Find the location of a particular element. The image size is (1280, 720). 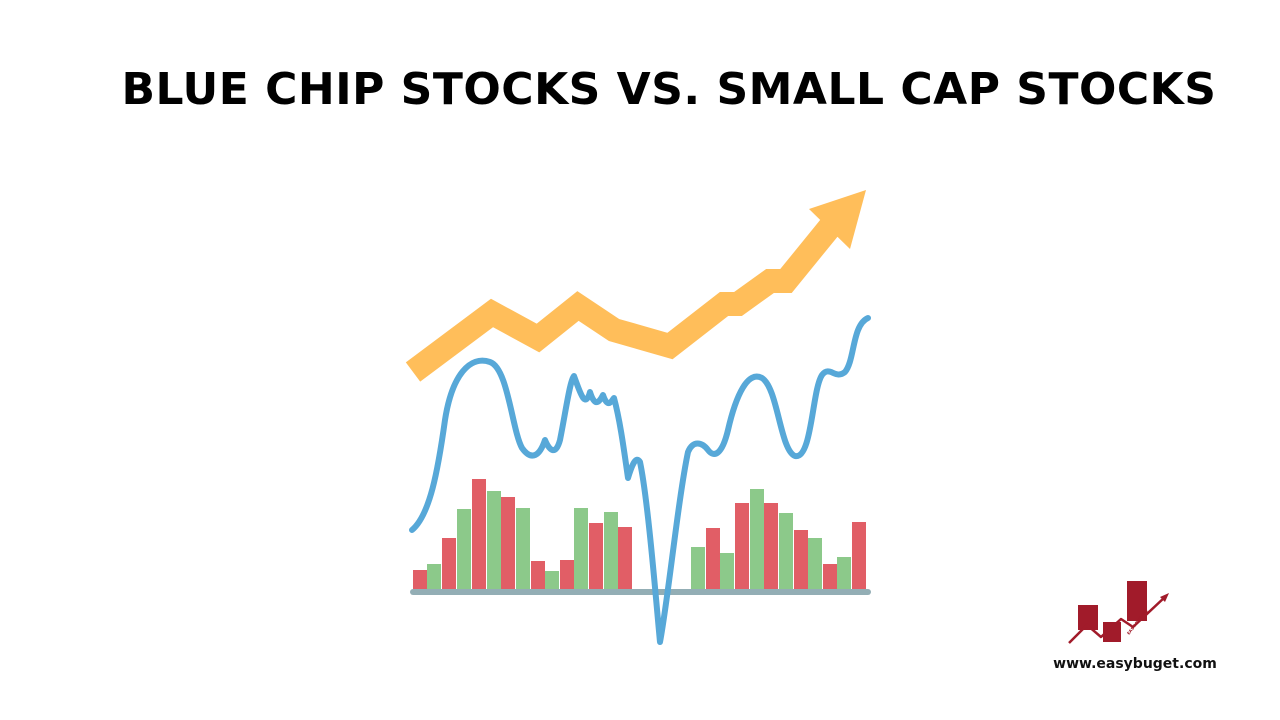

trend-arrow-icon is located at coordinates (635, 286).